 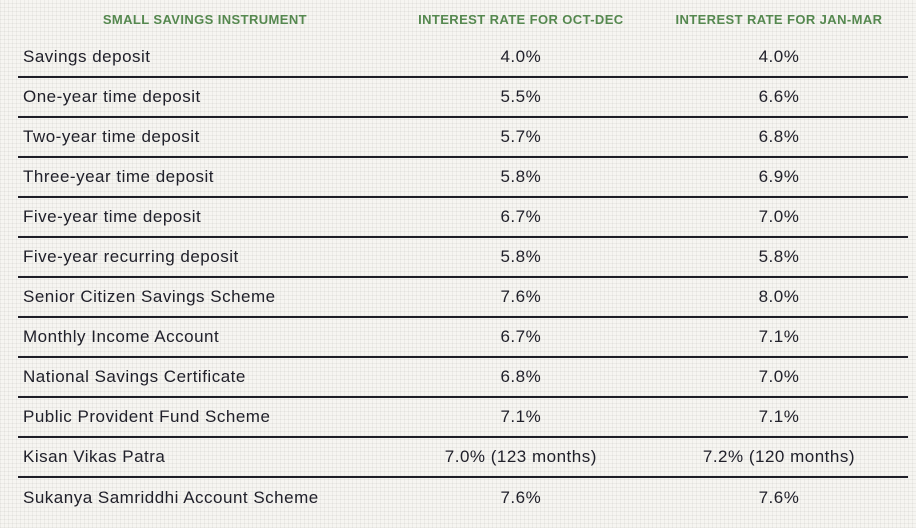 I want to click on column-header-jan-mar: INTEREST RATE FOR JAN-MAR, so click(x=779, y=19).